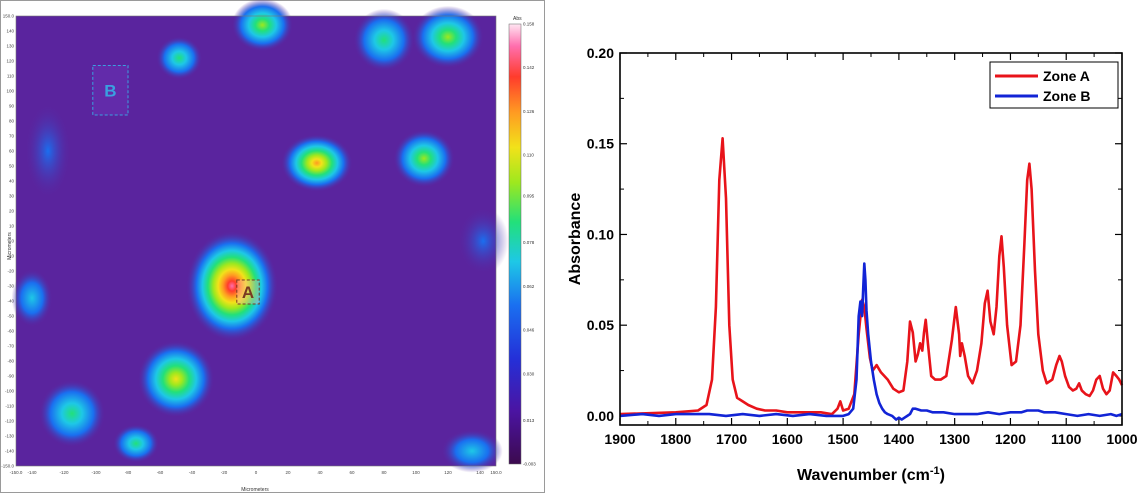 The width and height of the screenshot is (1143, 498). Describe the element at coordinates (10, 376) in the screenshot. I see `map-y-tick-label: -90` at that location.